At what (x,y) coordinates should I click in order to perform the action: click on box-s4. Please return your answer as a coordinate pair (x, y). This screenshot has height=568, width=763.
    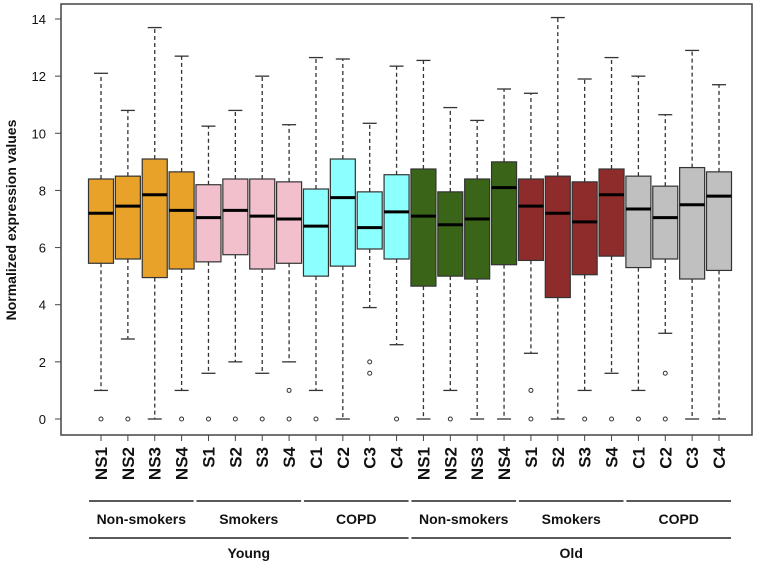
    Looking at the image, I should click on (289, 273).